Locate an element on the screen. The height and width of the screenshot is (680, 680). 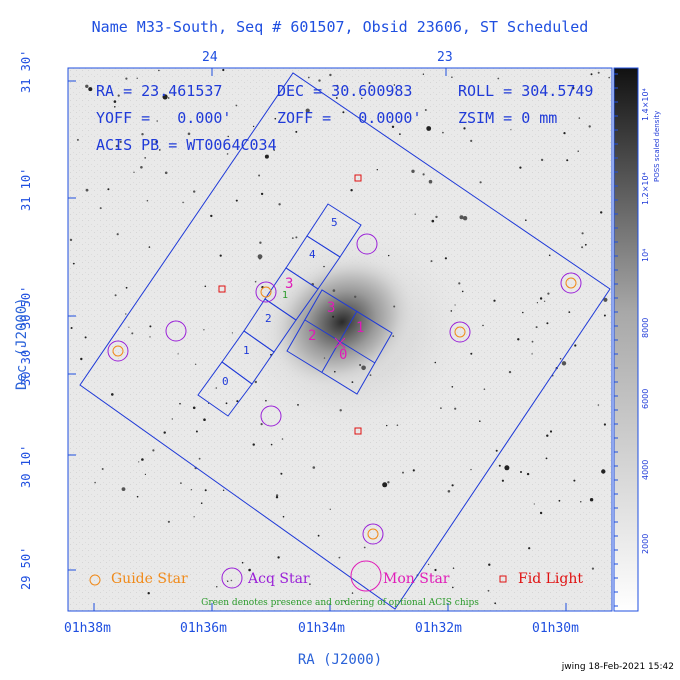
legend-fid-light: Fid Light is located at coordinates (550, 579).